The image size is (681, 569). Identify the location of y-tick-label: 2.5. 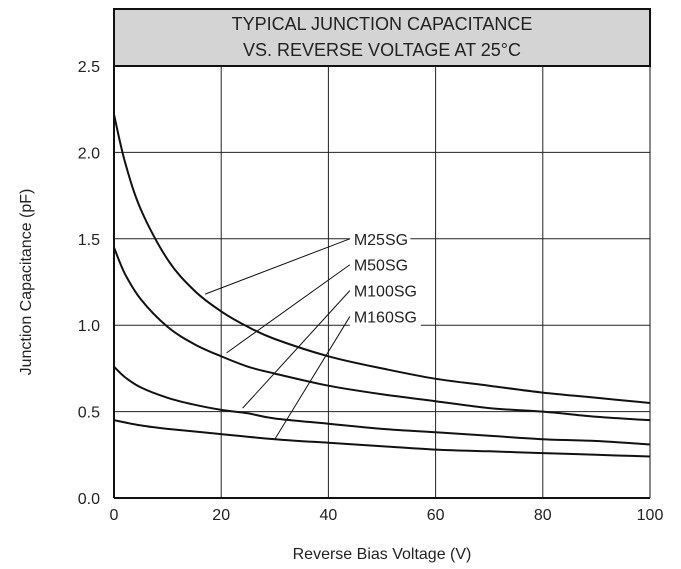
(89, 67).